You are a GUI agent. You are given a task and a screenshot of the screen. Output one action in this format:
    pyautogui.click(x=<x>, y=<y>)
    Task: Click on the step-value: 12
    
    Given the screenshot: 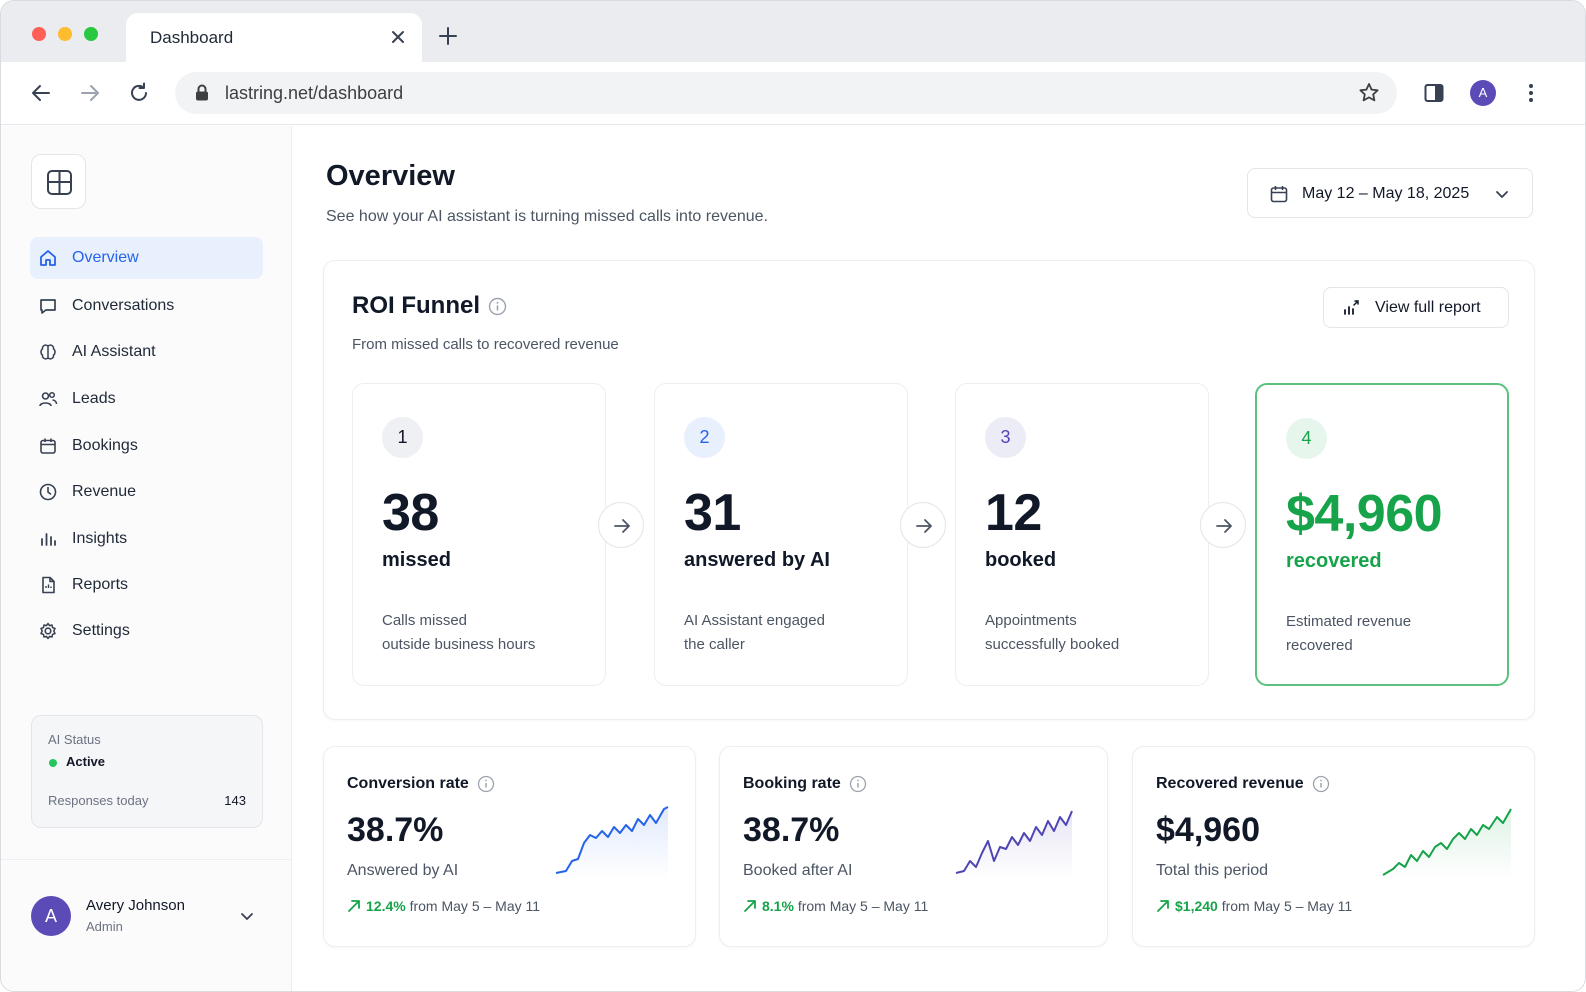 What is the action you would take?
    pyautogui.click(x=1013, y=513)
    